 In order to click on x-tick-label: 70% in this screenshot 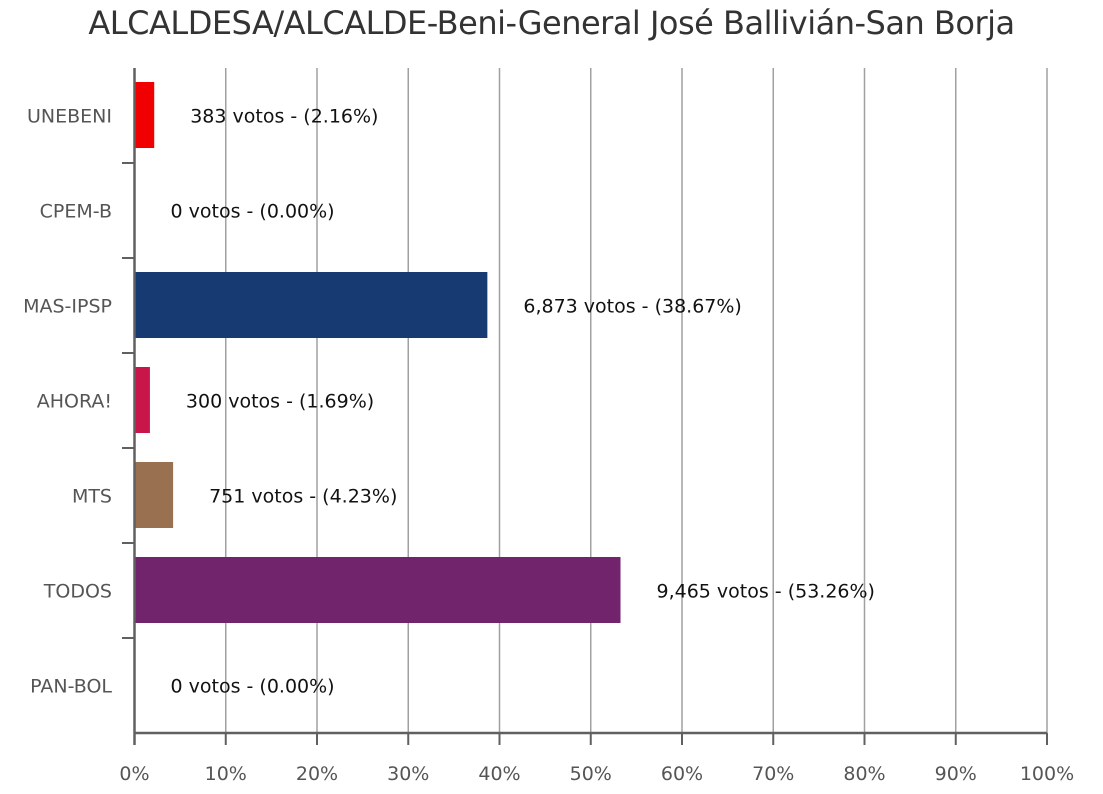, I will do `click(773, 774)`.